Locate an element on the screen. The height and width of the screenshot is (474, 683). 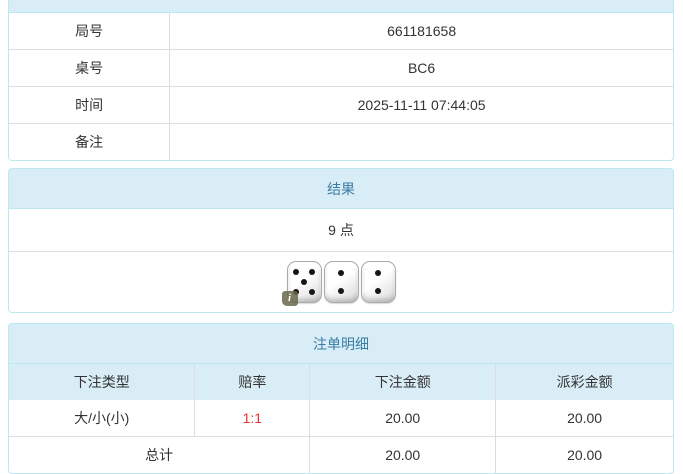
table-row: 大/小(小) 1:1 20.00 20.00 is located at coordinates (341, 418).